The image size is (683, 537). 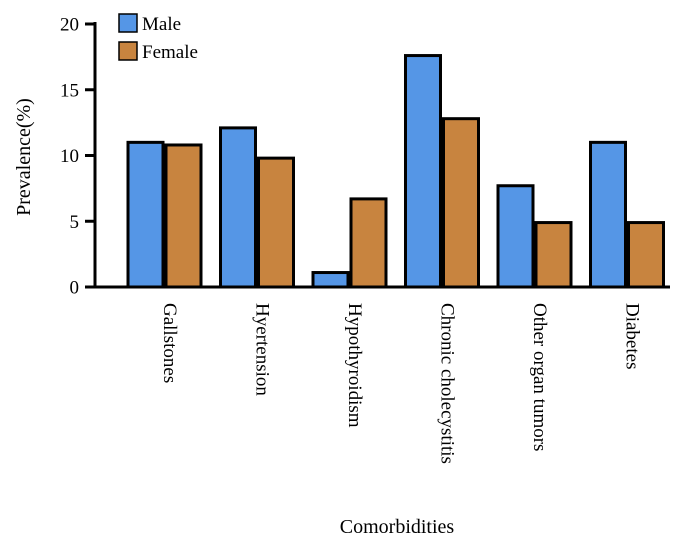 What do you see at coordinates (128, 51) in the screenshot?
I see `legend-swatch-female` at bounding box center [128, 51].